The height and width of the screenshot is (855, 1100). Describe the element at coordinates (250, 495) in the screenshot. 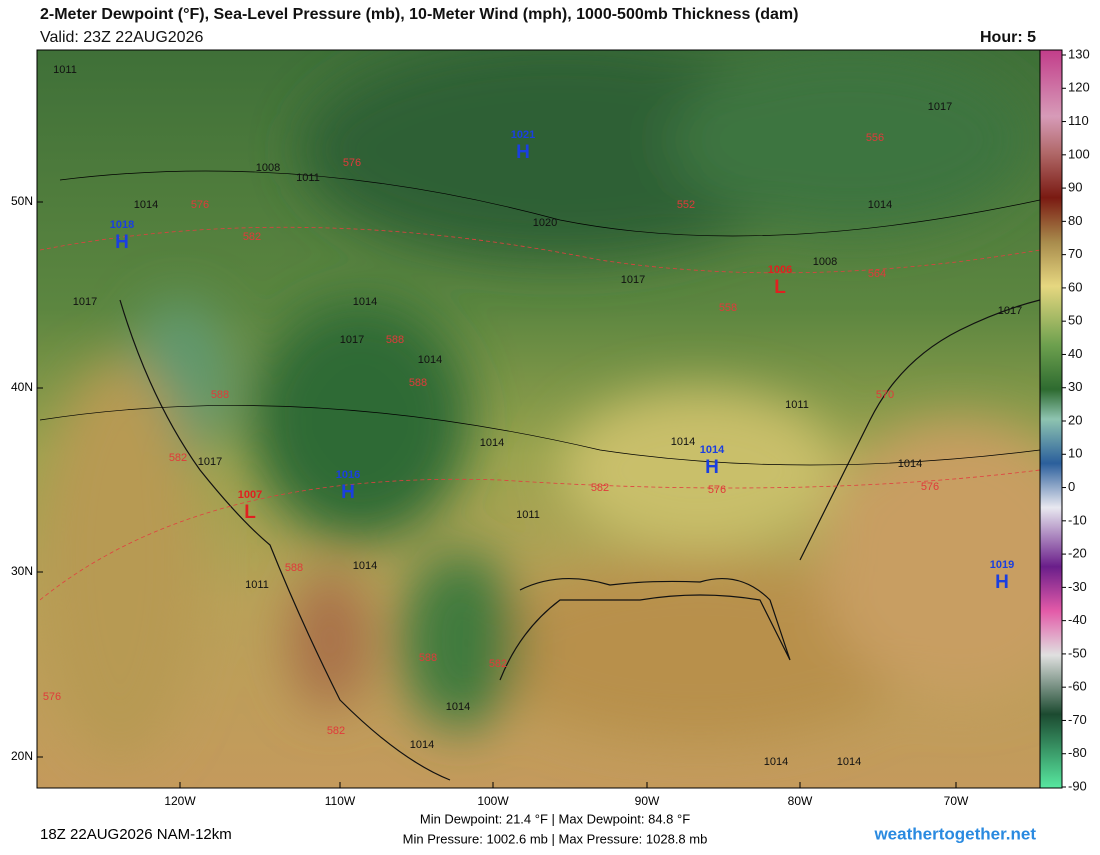

I see `pressure-center-value: 1007` at that location.